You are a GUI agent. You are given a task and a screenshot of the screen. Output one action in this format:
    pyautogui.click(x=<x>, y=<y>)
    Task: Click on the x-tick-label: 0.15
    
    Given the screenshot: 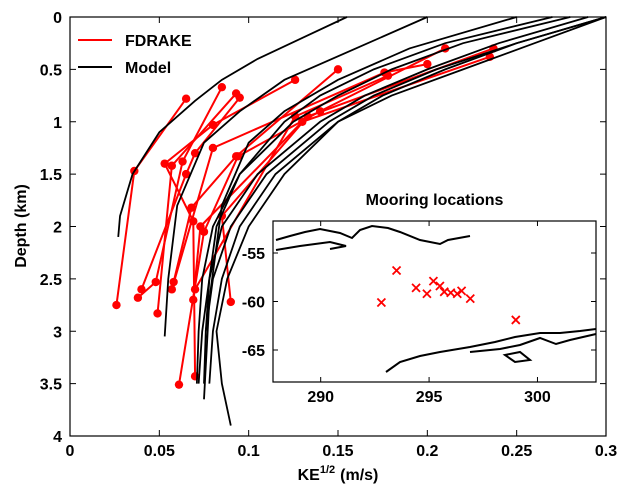 What is the action you would take?
    pyautogui.click(x=337, y=451)
    